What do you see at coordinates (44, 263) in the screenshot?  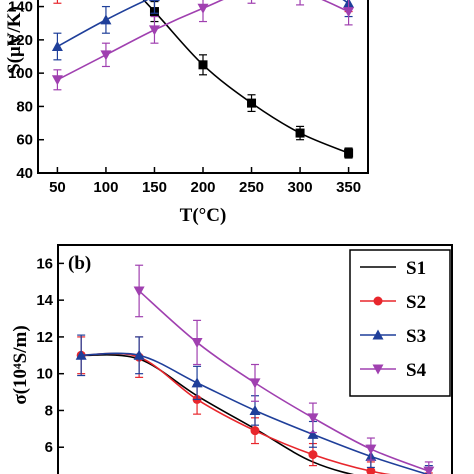 I see `y-tick-label: 16` at bounding box center [44, 263].